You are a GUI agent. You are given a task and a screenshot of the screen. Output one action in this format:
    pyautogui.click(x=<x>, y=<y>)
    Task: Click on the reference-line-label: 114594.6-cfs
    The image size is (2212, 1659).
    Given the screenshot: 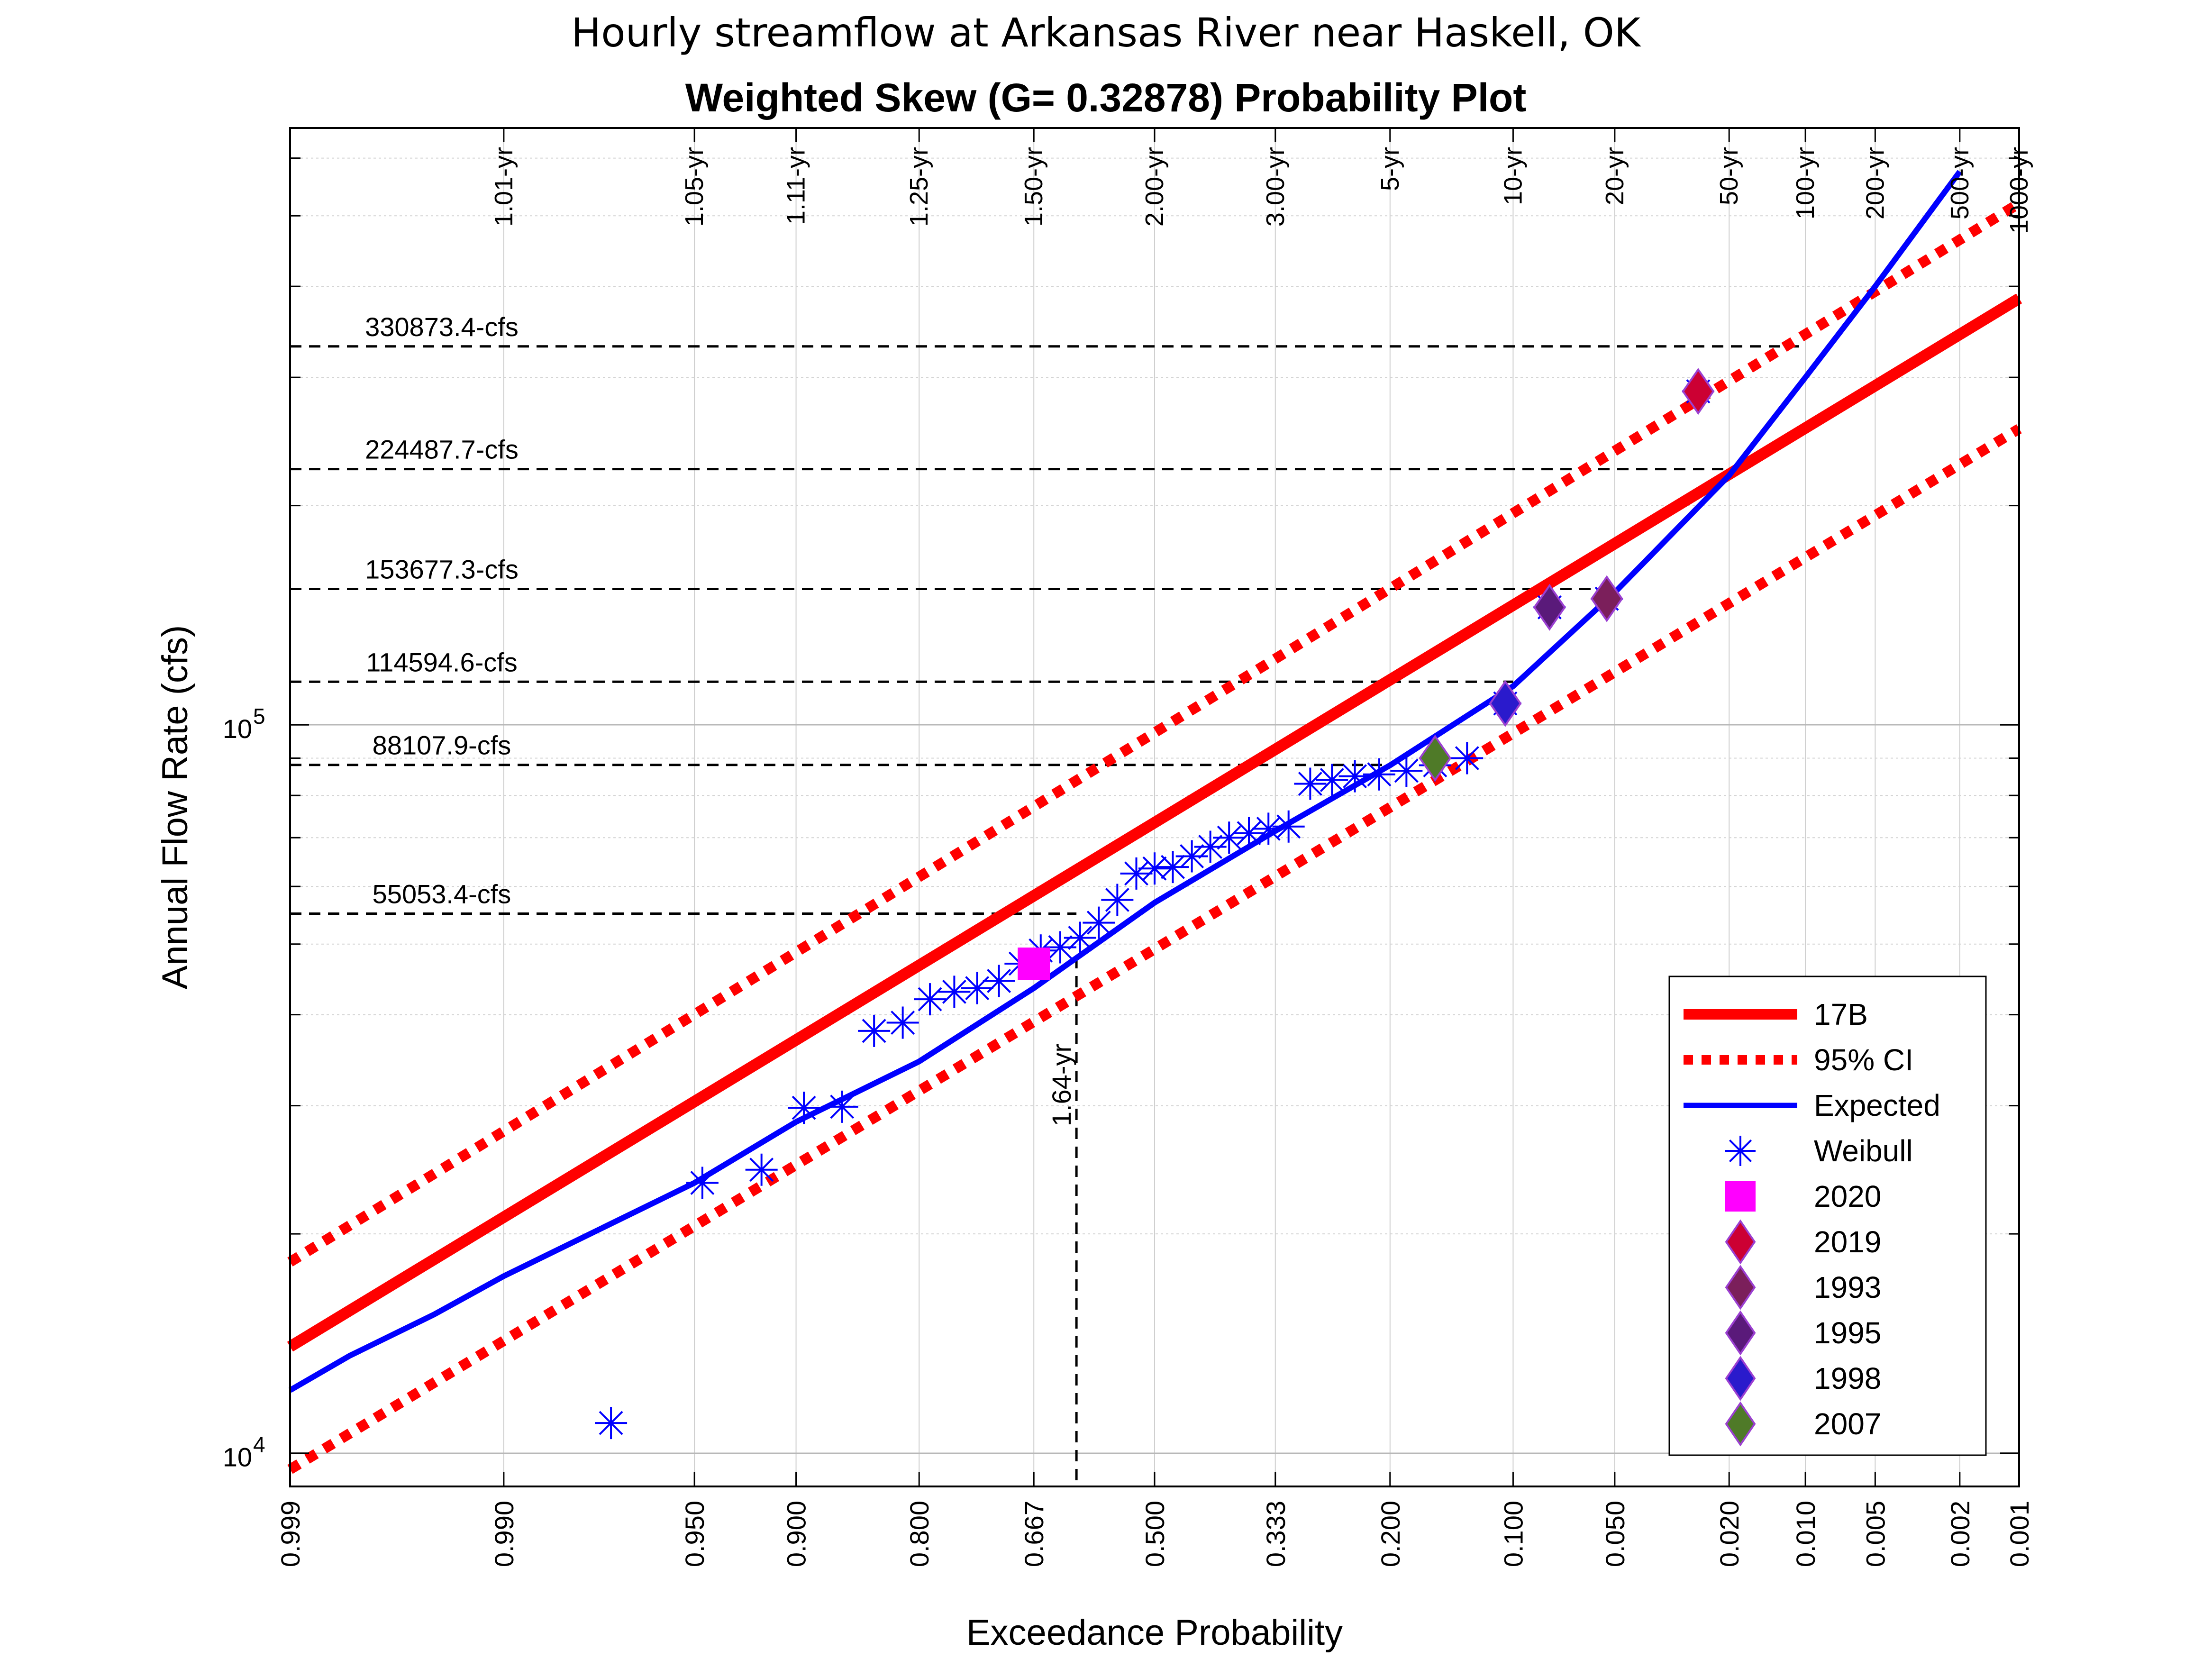 What is the action you would take?
    pyautogui.click(x=442, y=662)
    